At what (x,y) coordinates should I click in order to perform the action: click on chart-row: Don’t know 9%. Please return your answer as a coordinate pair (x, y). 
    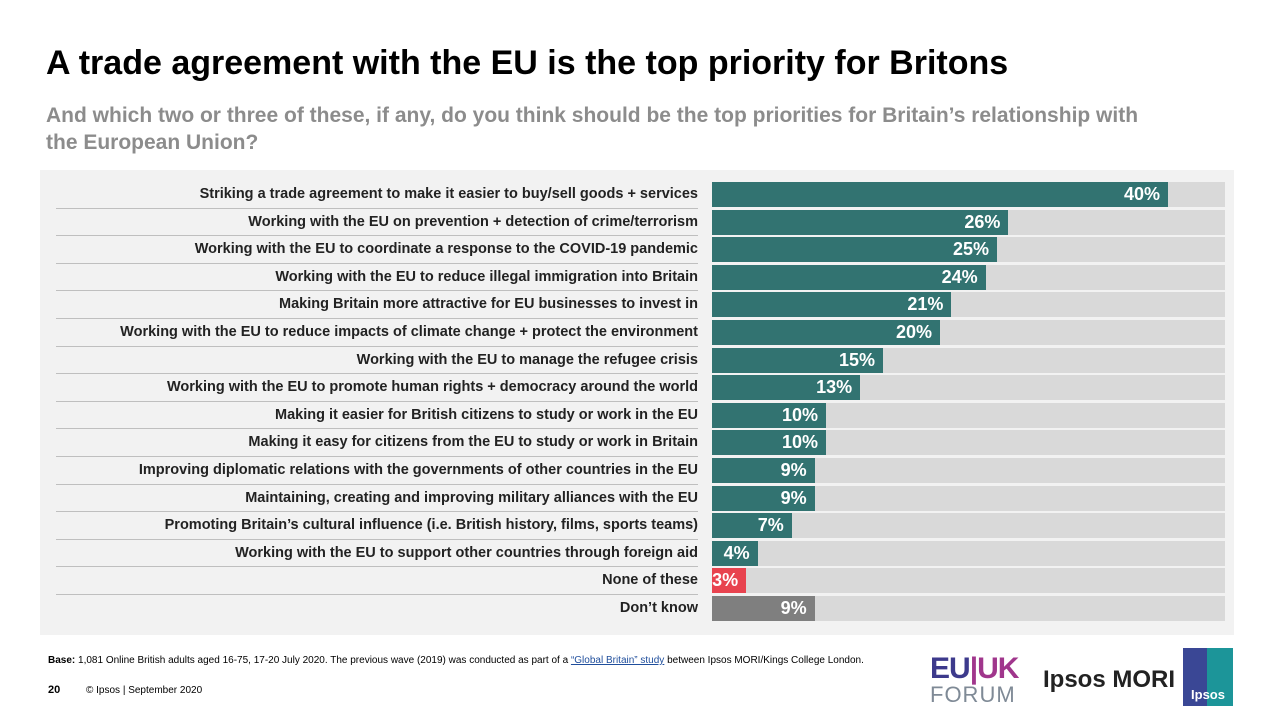
    Looking at the image, I should click on (637, 609).